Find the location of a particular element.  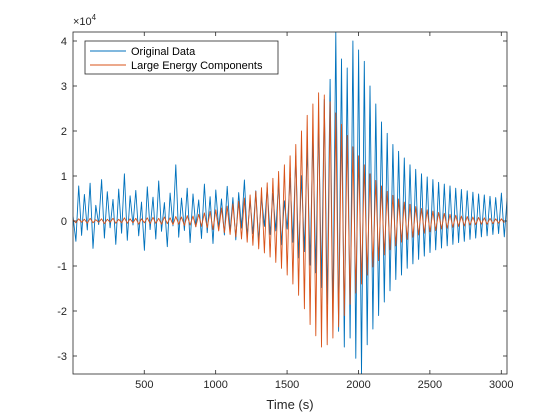

legend-box is located at coordinates (181, 57).